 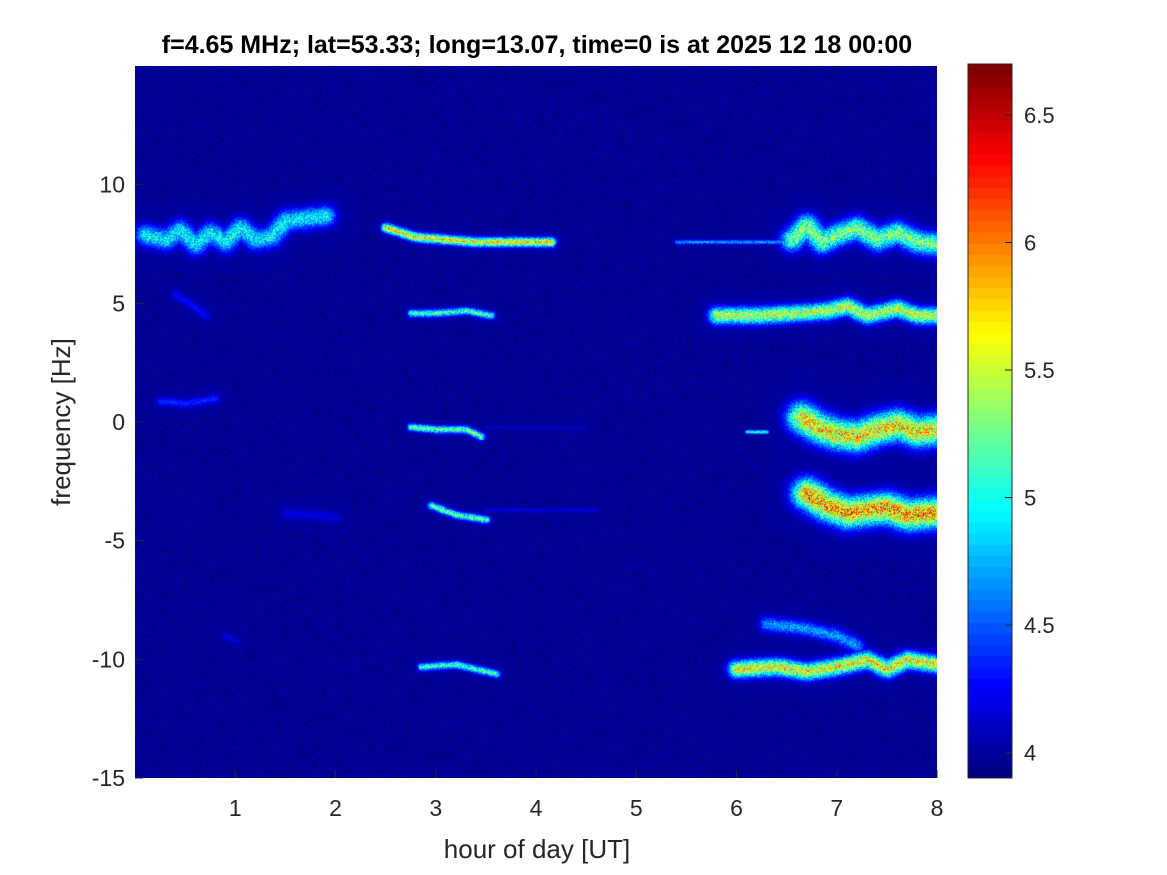 I want to click on y-axis-ticks: -15 -10 -5 0 5 10, so click(x=117, y=481).